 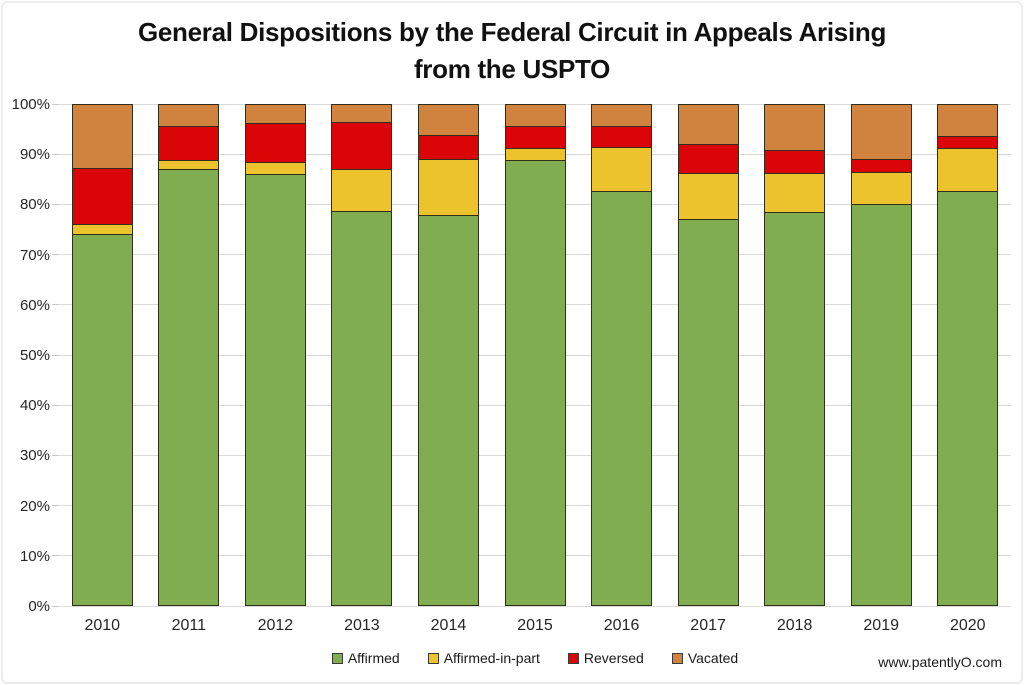 What do you see at coordinates (275, 143) in the screenshot?
I see `bar-segment-reversed-2012` at bounding box center [275, 143].